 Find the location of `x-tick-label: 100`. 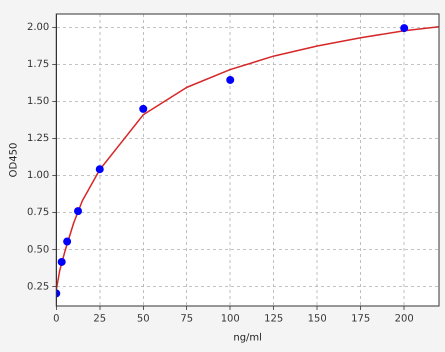

x-tick-label: 100 is located at coordinates (230, 319).